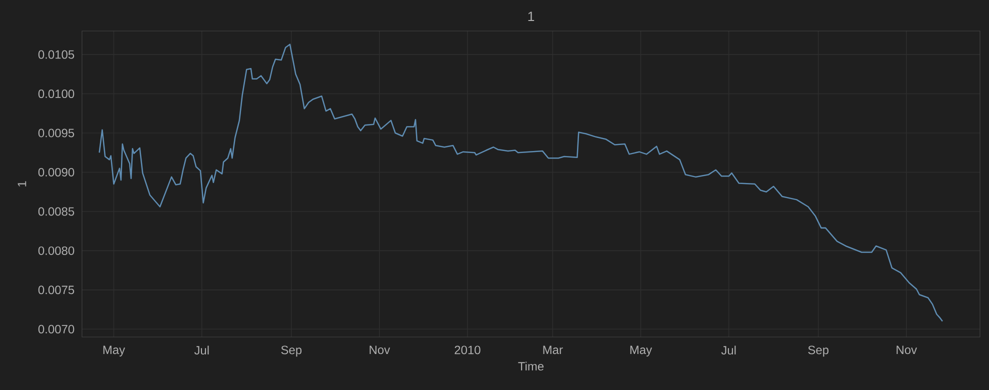 The height and width of the screenshot is (390, 989). I want to click on y-tick-label: 0.0105, so click(56, 54).